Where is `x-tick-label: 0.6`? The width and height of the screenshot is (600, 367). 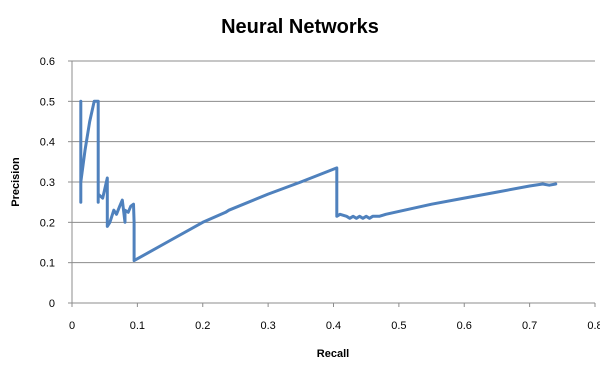
x-tick-label: 0.6 is located at coordinates (464, 326).